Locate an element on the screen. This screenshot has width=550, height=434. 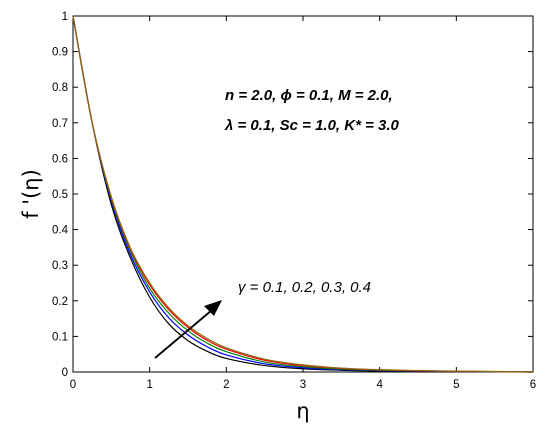
x-tick-label: 1 is located at coordinates (149, 385).